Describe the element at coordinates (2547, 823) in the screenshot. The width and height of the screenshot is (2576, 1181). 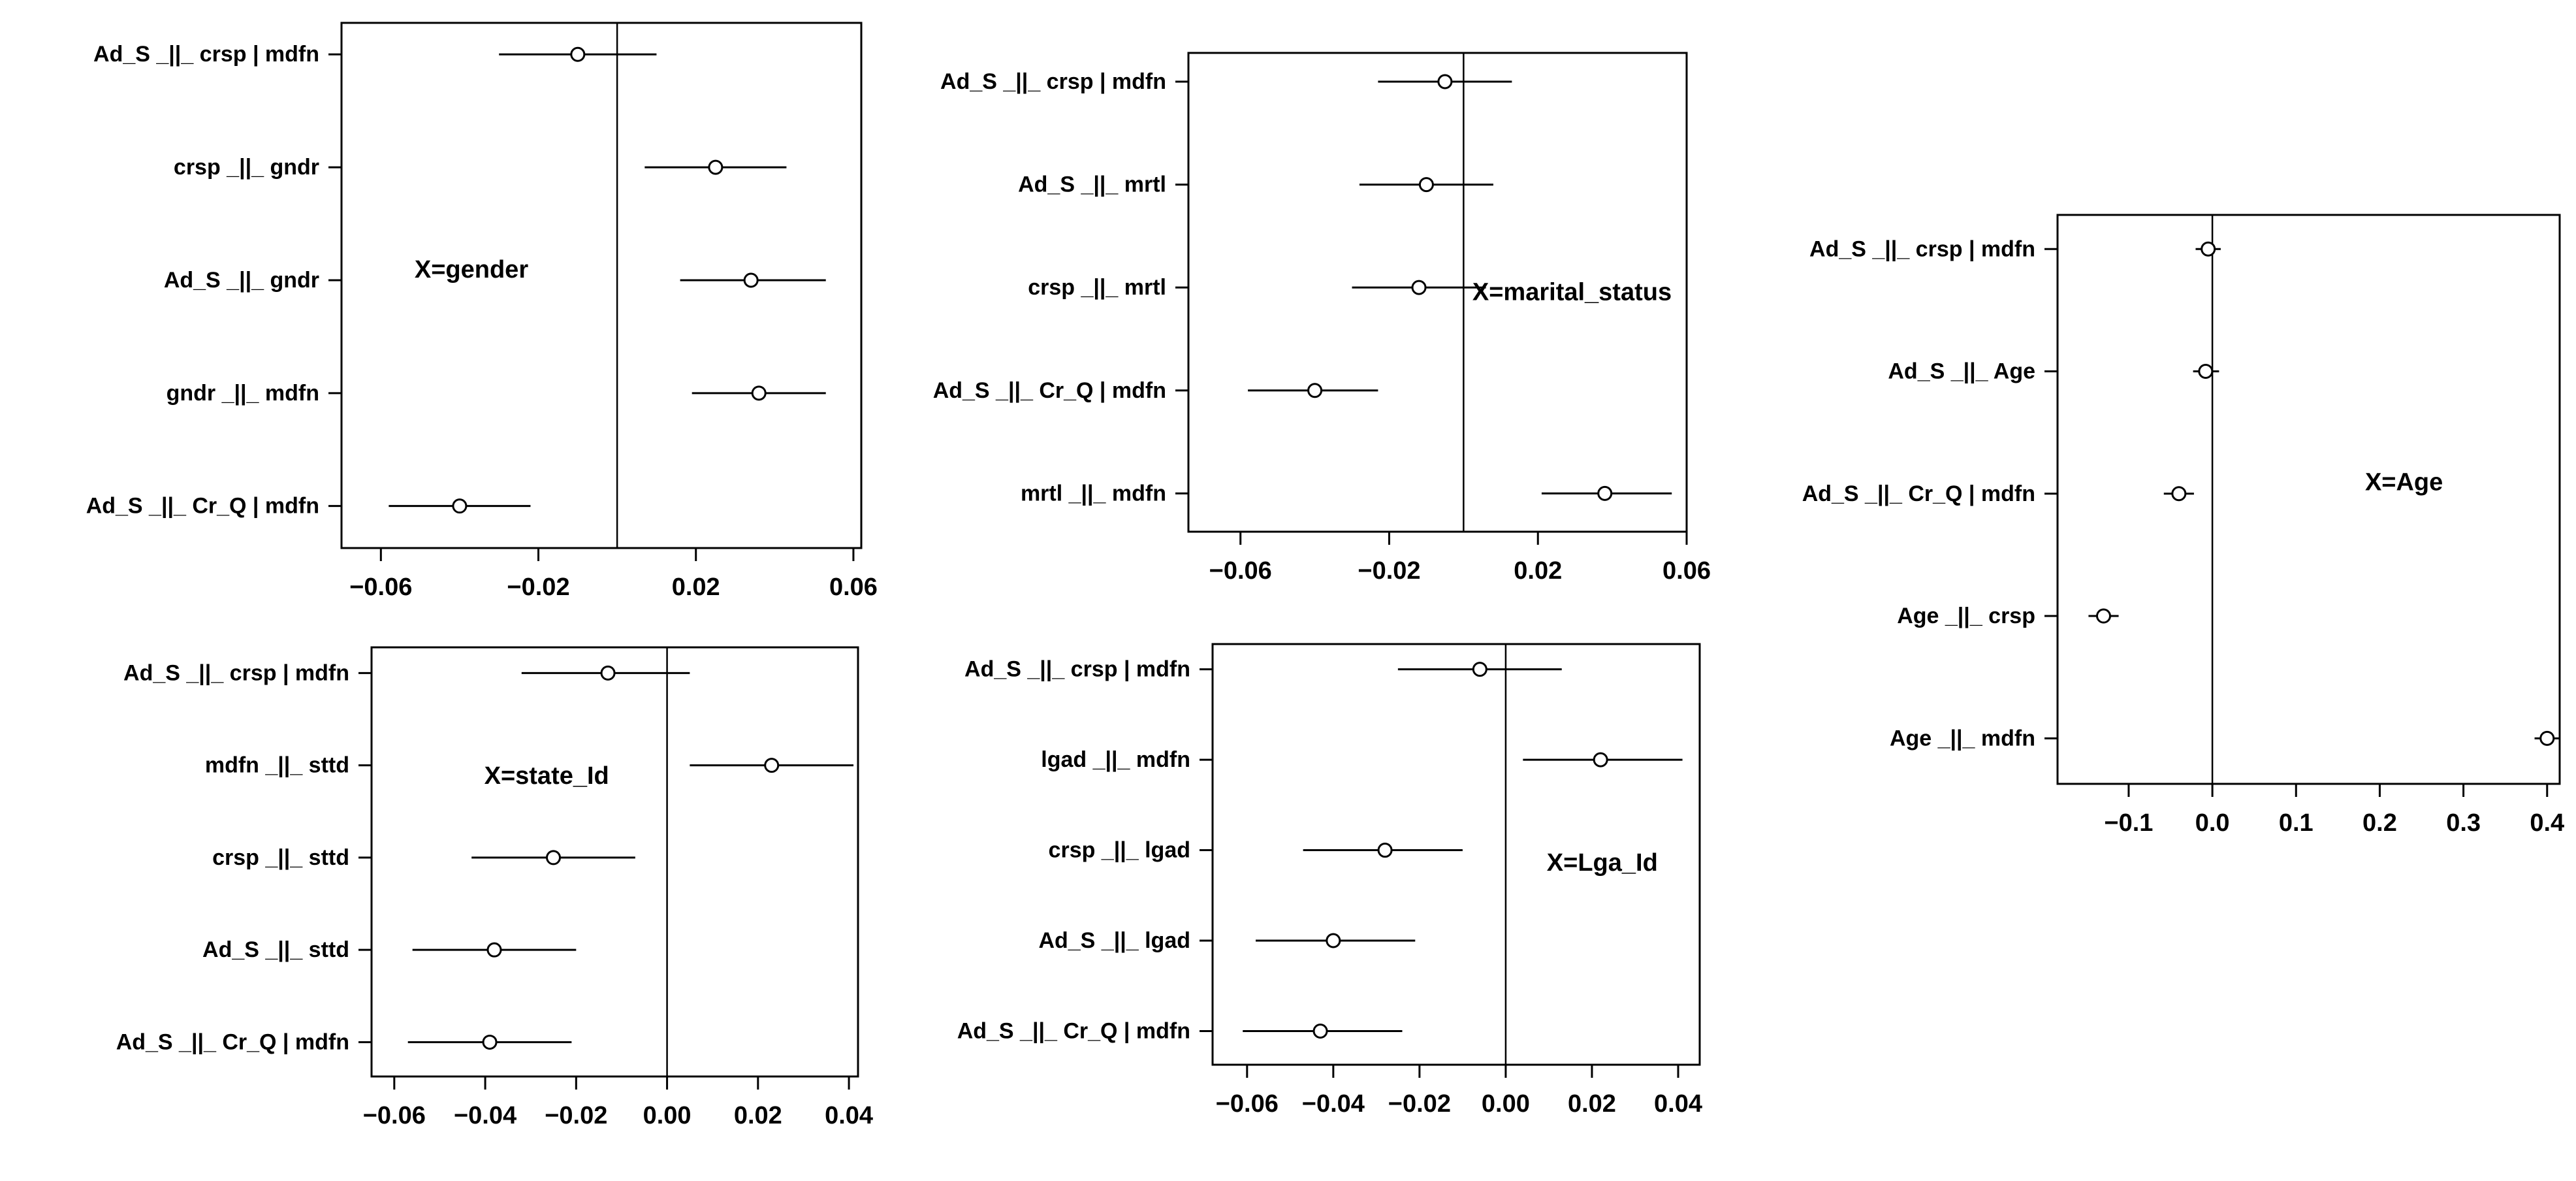
I see `x-axis-tick-label: 0.4` at that location.